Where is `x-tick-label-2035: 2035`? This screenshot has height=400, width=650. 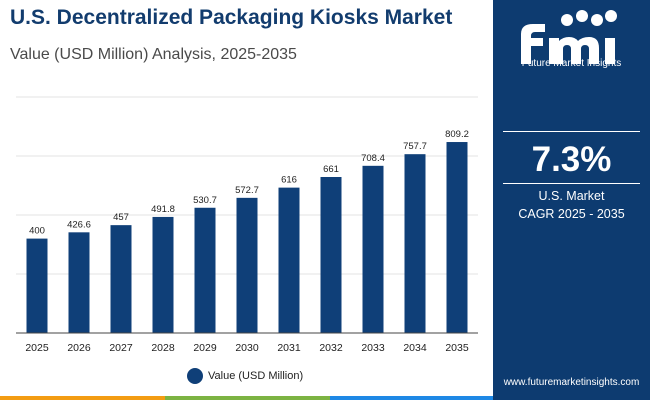 x-tick-label-2035: 2035 is located at coordinates (457, 348).